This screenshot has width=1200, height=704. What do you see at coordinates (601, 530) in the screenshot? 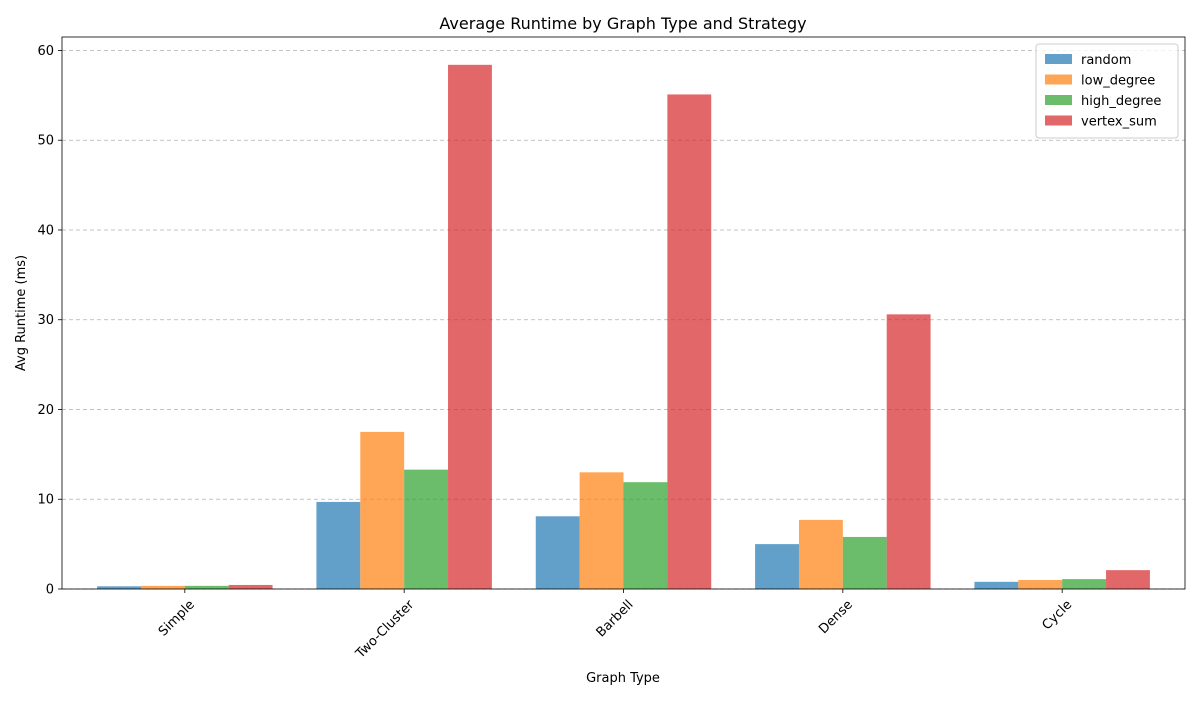
I see `bar-low_degree-barbell` at bounding box center [601, 530].